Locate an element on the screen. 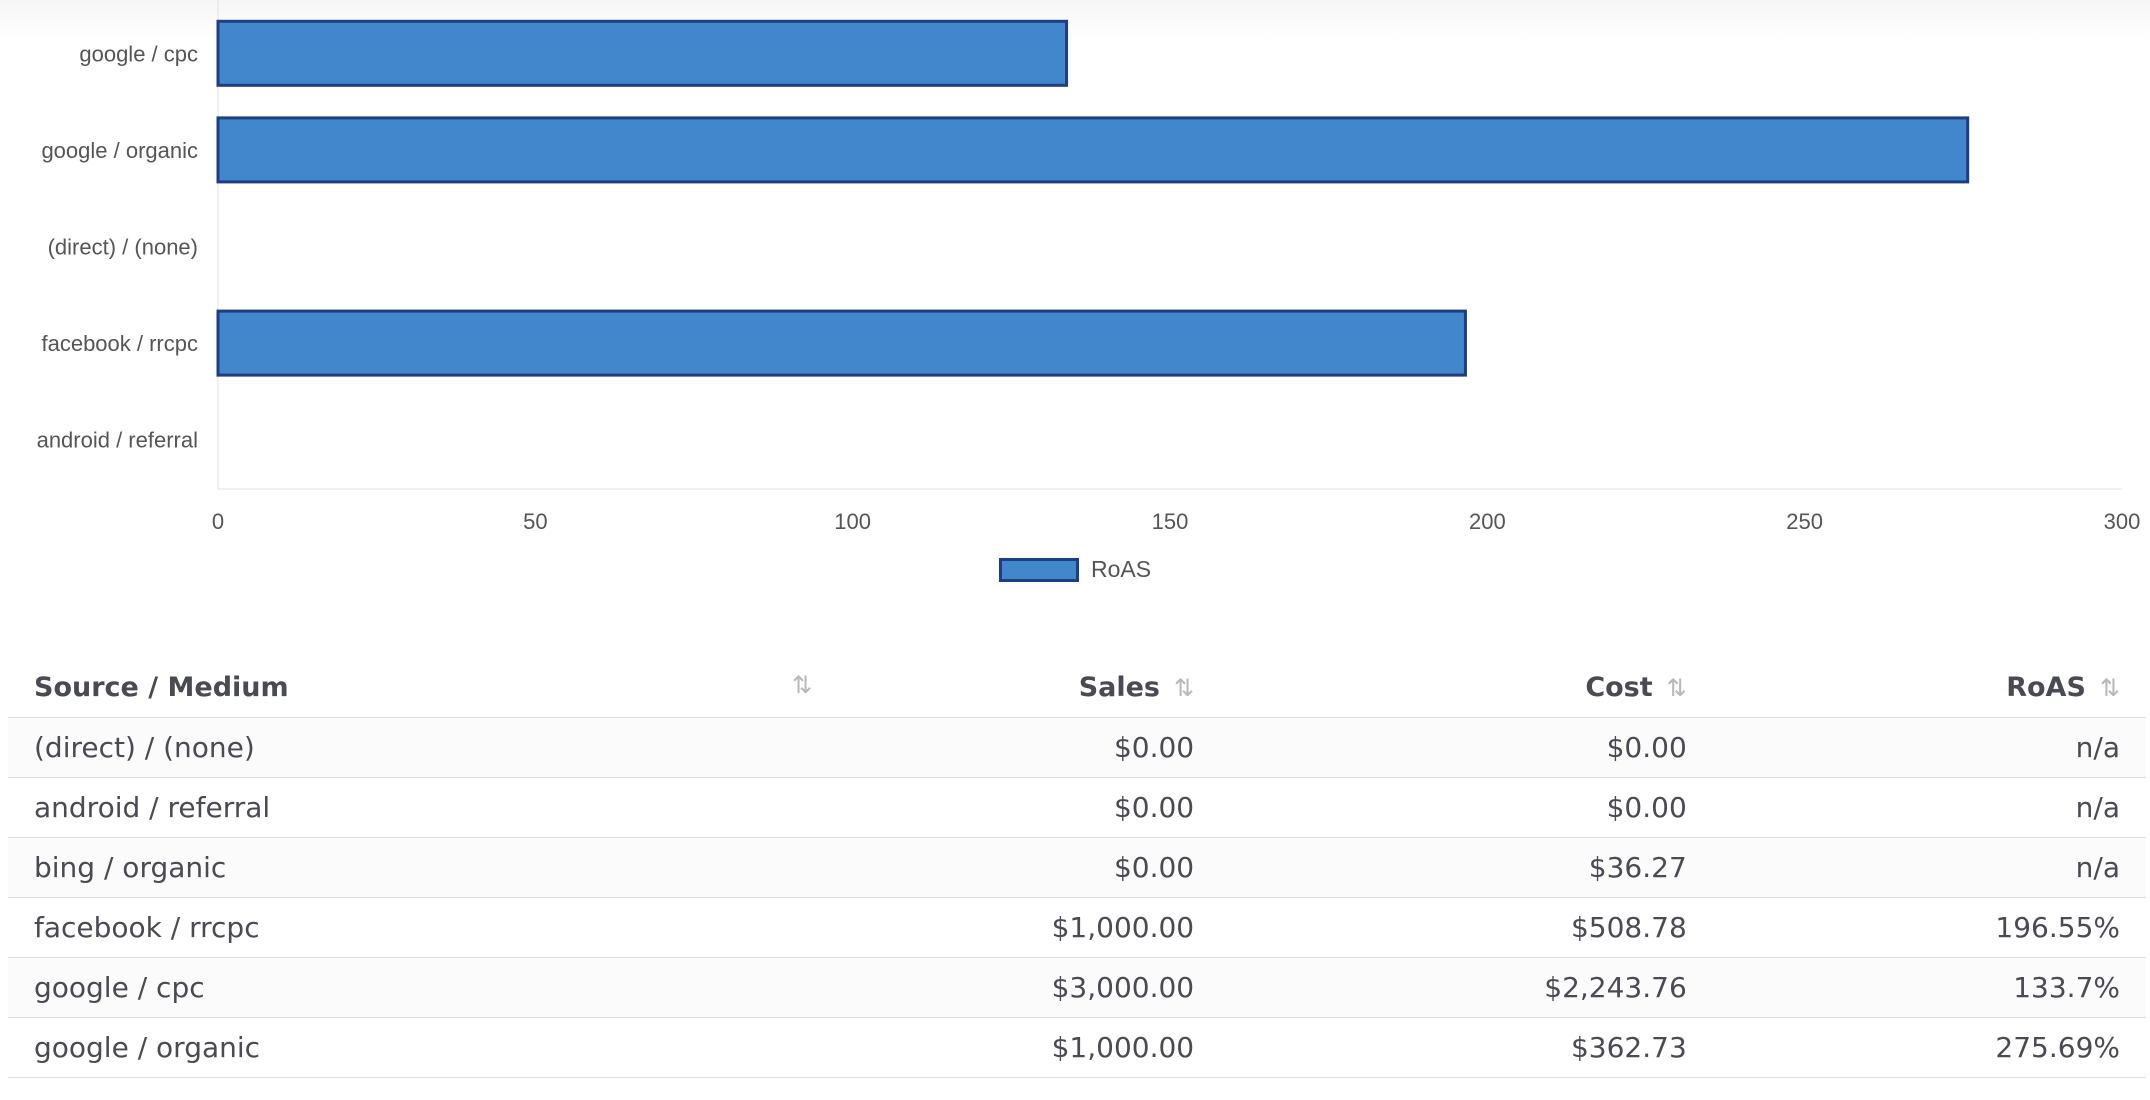 The width and height of the screenshot is (2150, 1100). x-tick-label: 100 is located at coordinates (852, 521).